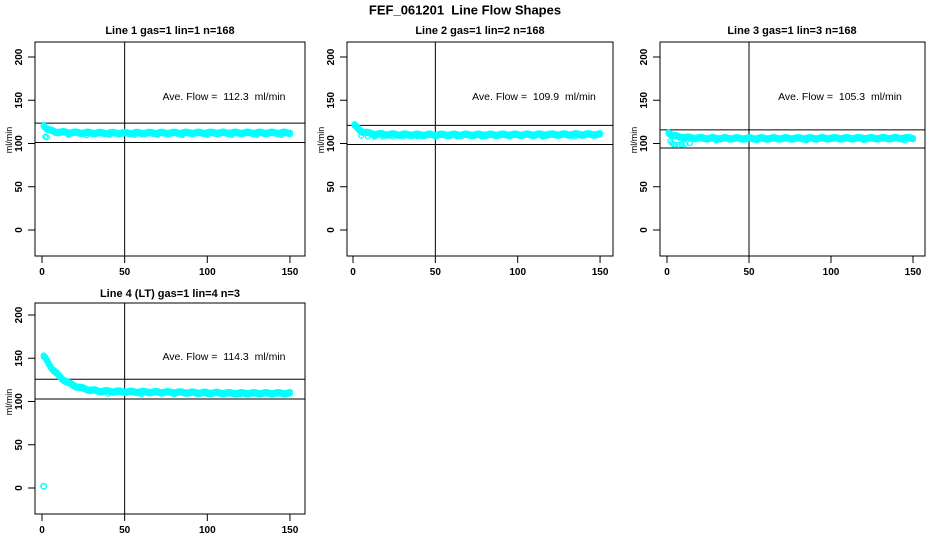 The height and width of the screenshot is (540, 936). Describe the element at coordinates (534, 97) in the screenshot. I see `panel2-ave-flow-annotation: Ave. Flow = 109.9 ml/min` at that location.